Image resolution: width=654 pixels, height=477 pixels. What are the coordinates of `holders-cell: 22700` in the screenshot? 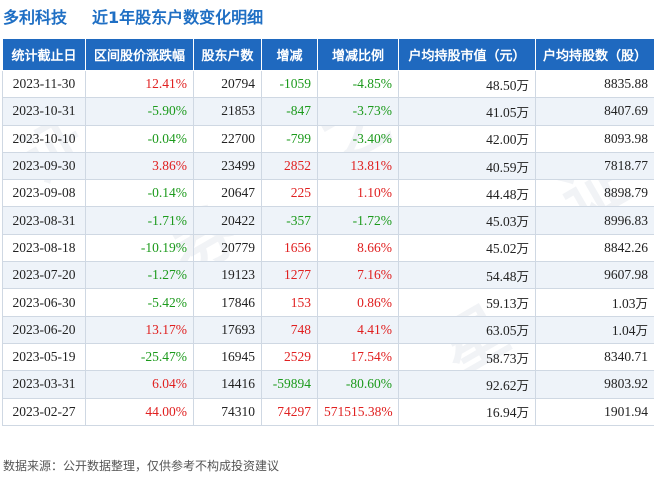 It's located at (227, 138).